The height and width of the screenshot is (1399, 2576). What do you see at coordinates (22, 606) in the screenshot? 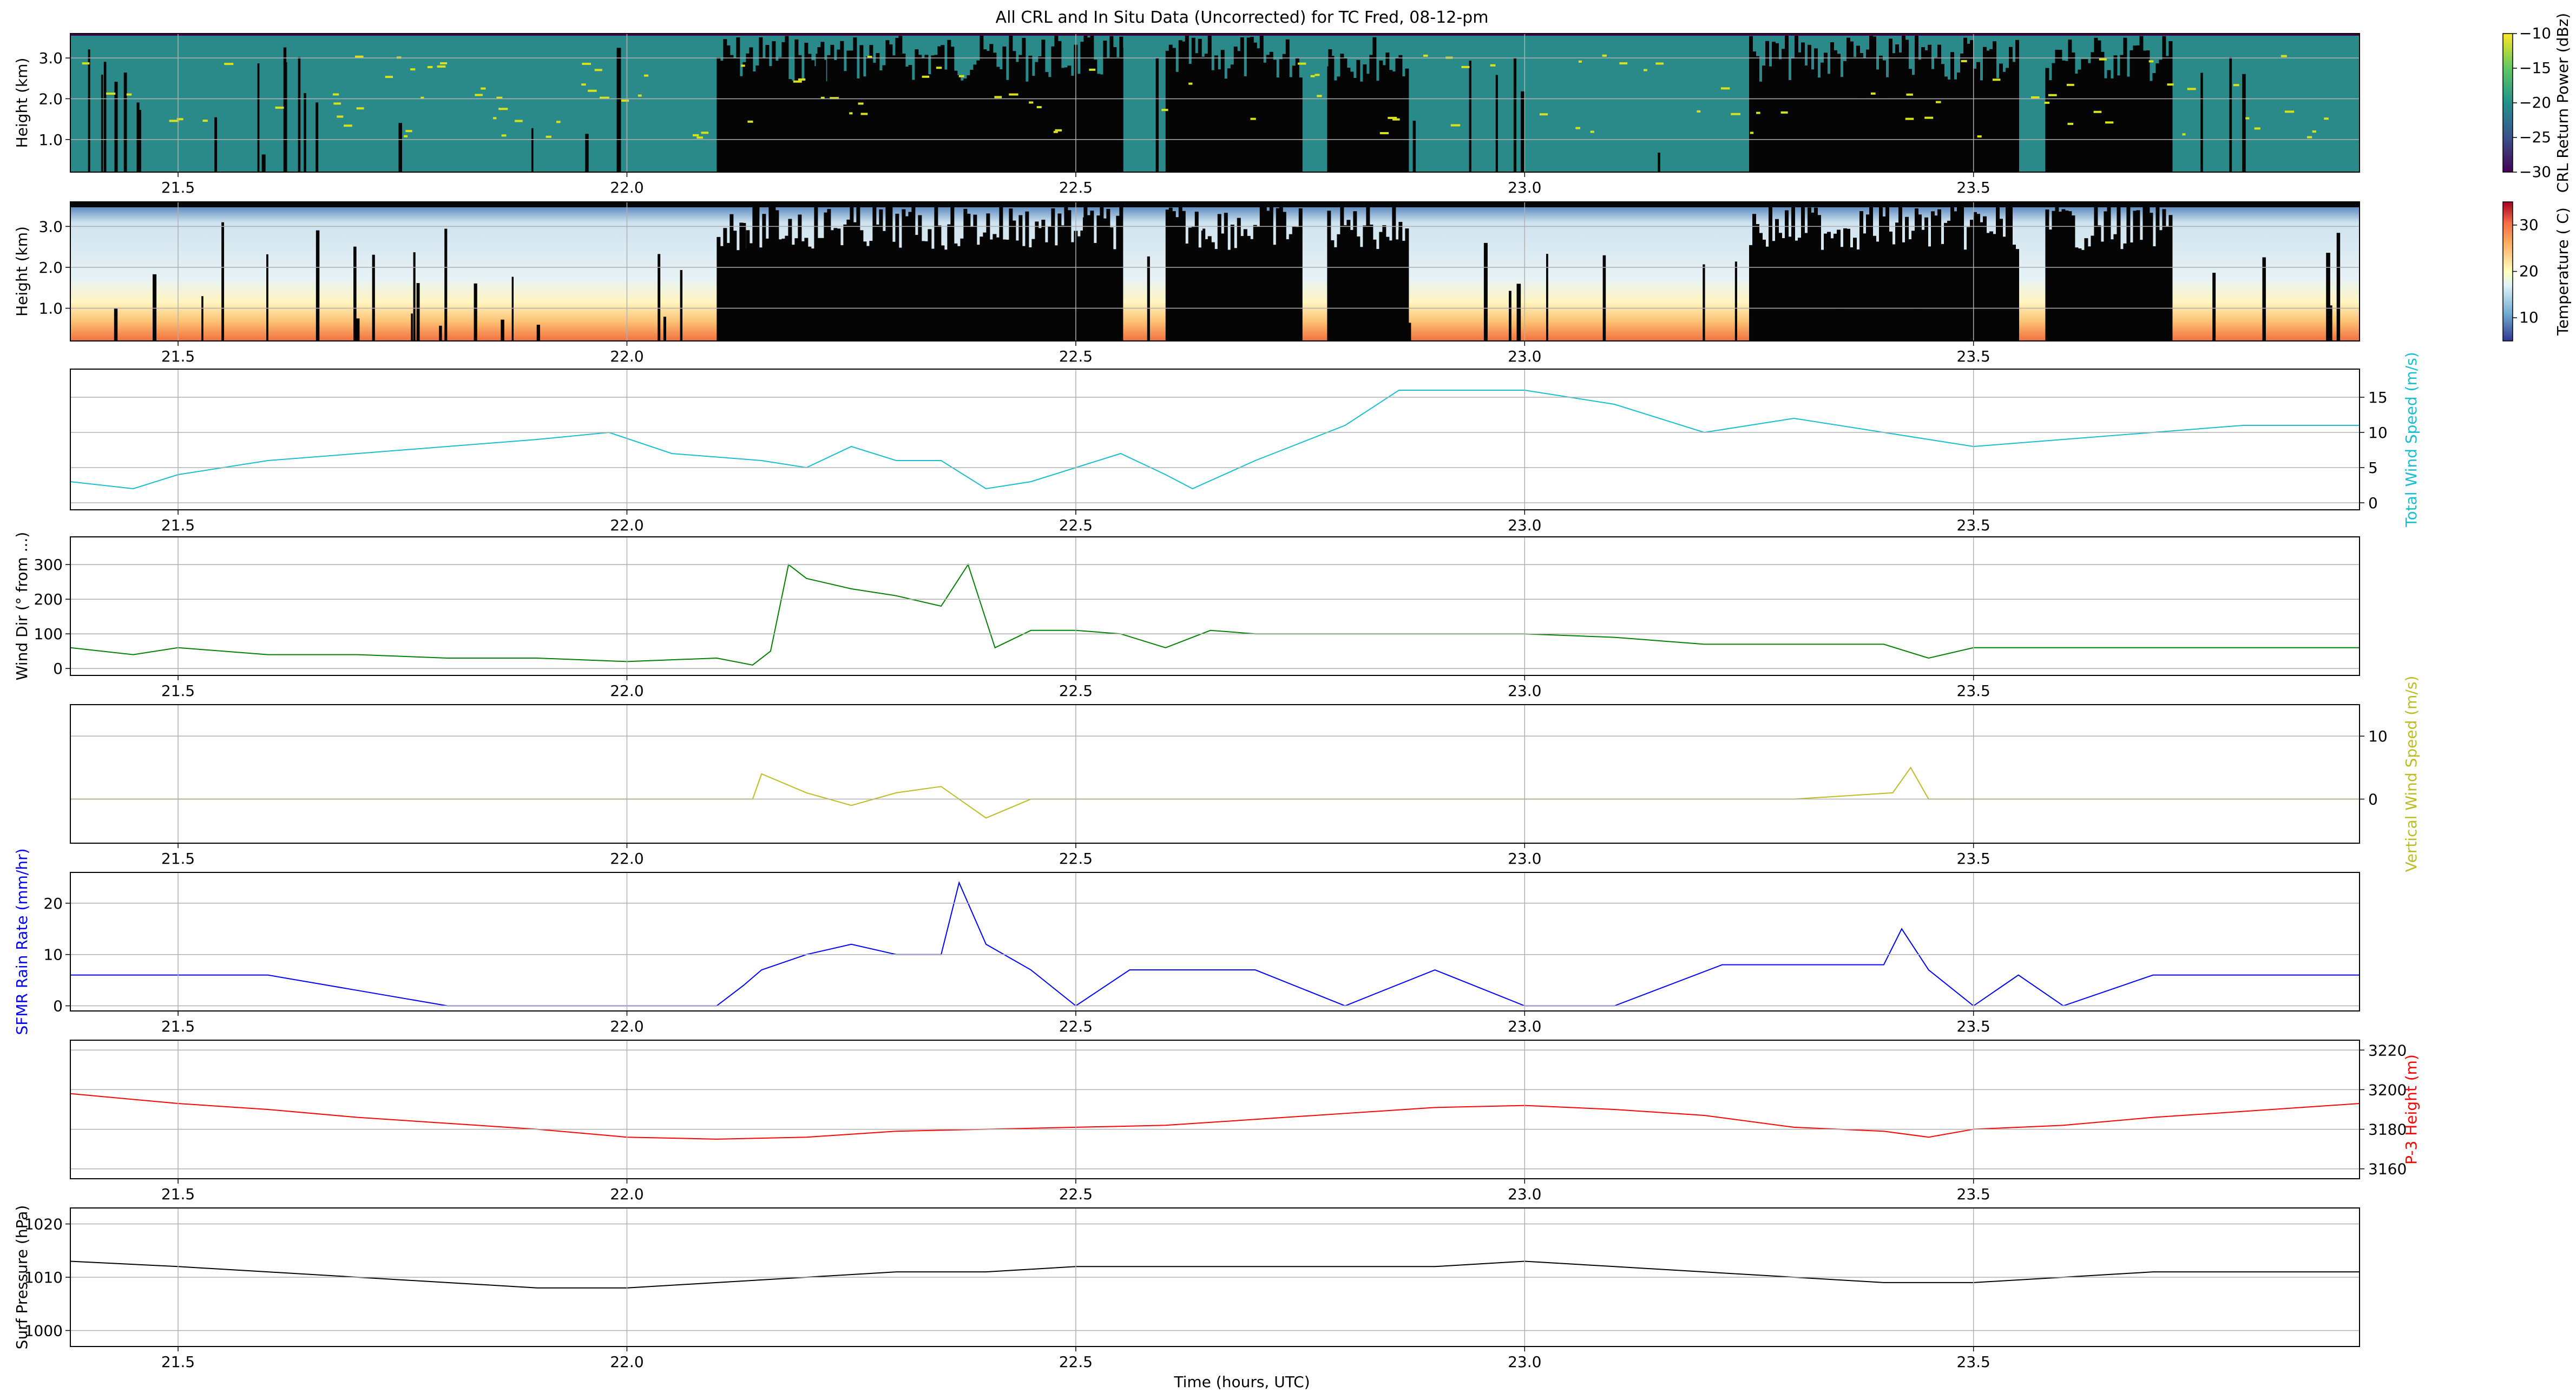
I see `y-axis-label: Wind Dir (° from ...)` at bounding box center [22, 606].